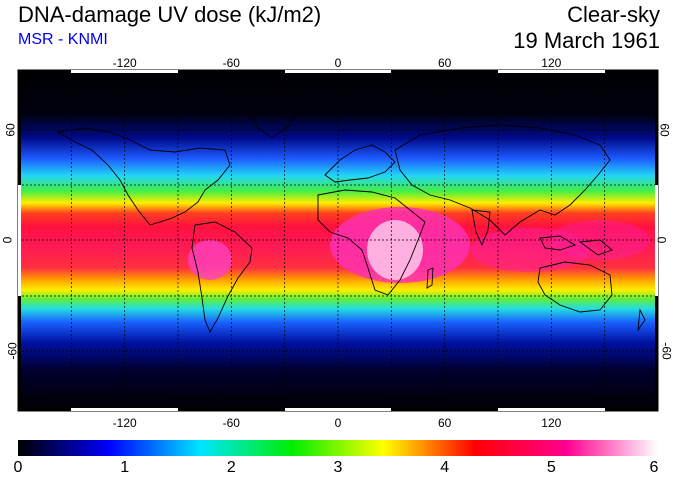  What do you see at coordinates (551, 467) in the screenshot?
I see `colorbar-label: 5` at bounding box center [551, 467].